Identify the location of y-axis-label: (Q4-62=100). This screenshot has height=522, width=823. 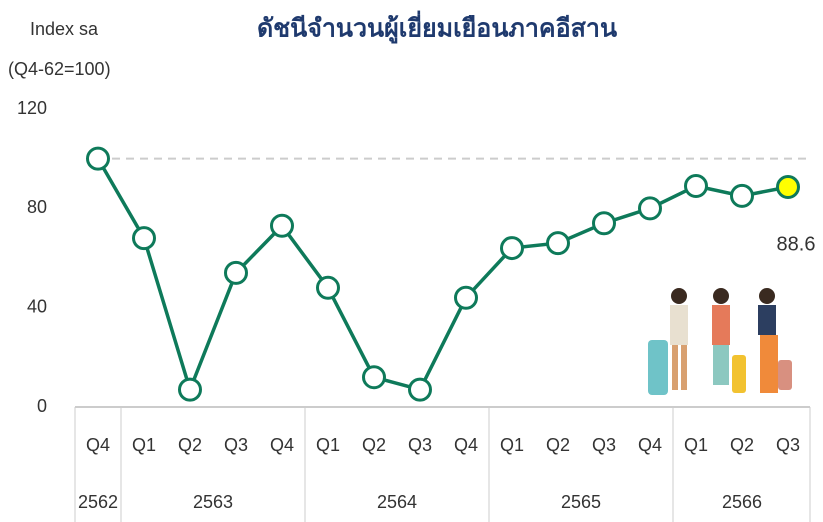
(59, 69).